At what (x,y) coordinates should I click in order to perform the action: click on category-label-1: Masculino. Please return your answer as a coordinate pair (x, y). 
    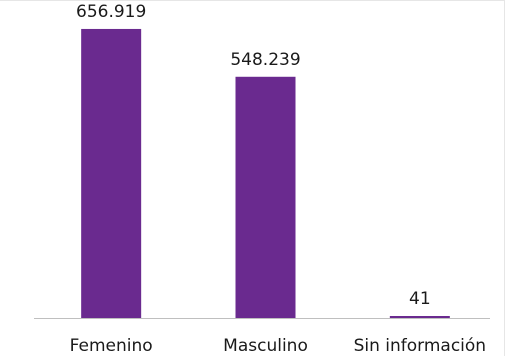
    Looking at the image, I should click on (265, 346).